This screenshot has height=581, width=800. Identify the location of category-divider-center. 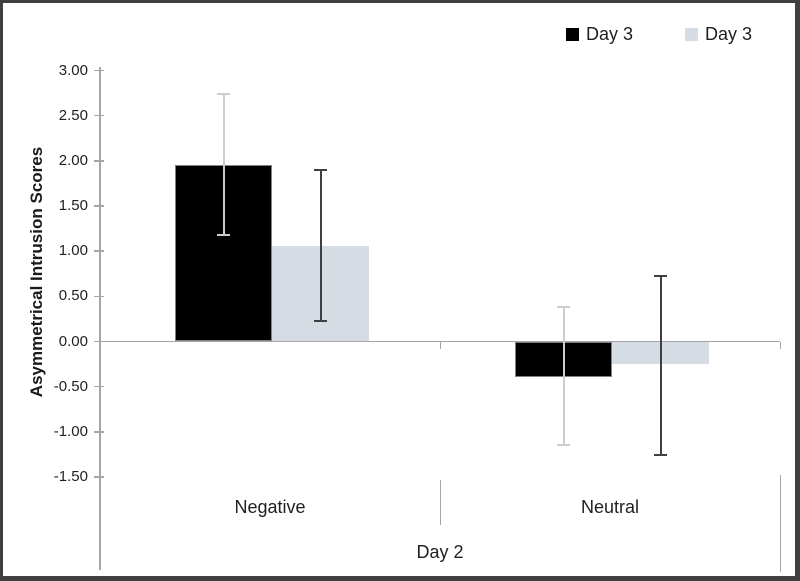
(440, 502).